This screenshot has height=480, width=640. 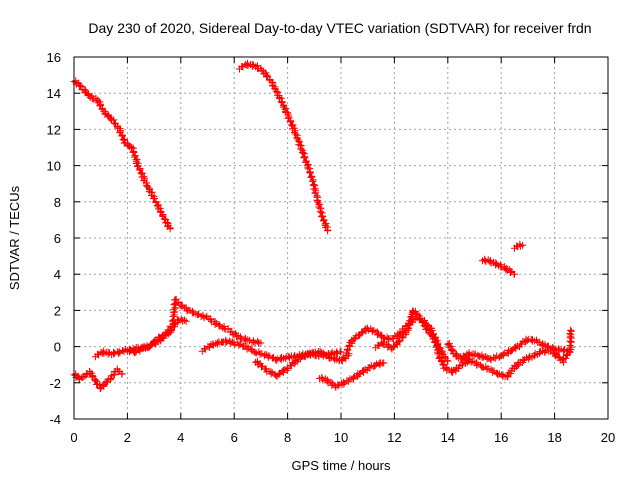 I want to click on y-tick-label: 4, so click(x=57, y=274).